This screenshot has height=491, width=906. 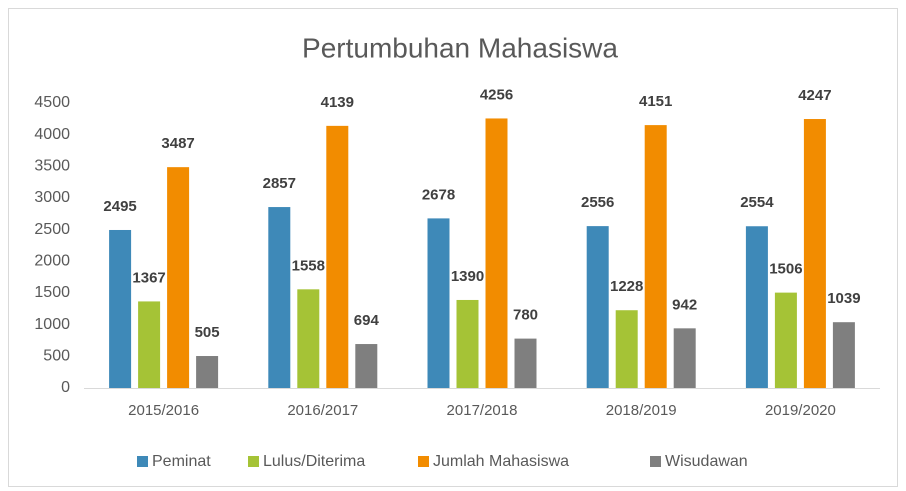 I want to click on data-label: 3487, so click(x=177, y=143).